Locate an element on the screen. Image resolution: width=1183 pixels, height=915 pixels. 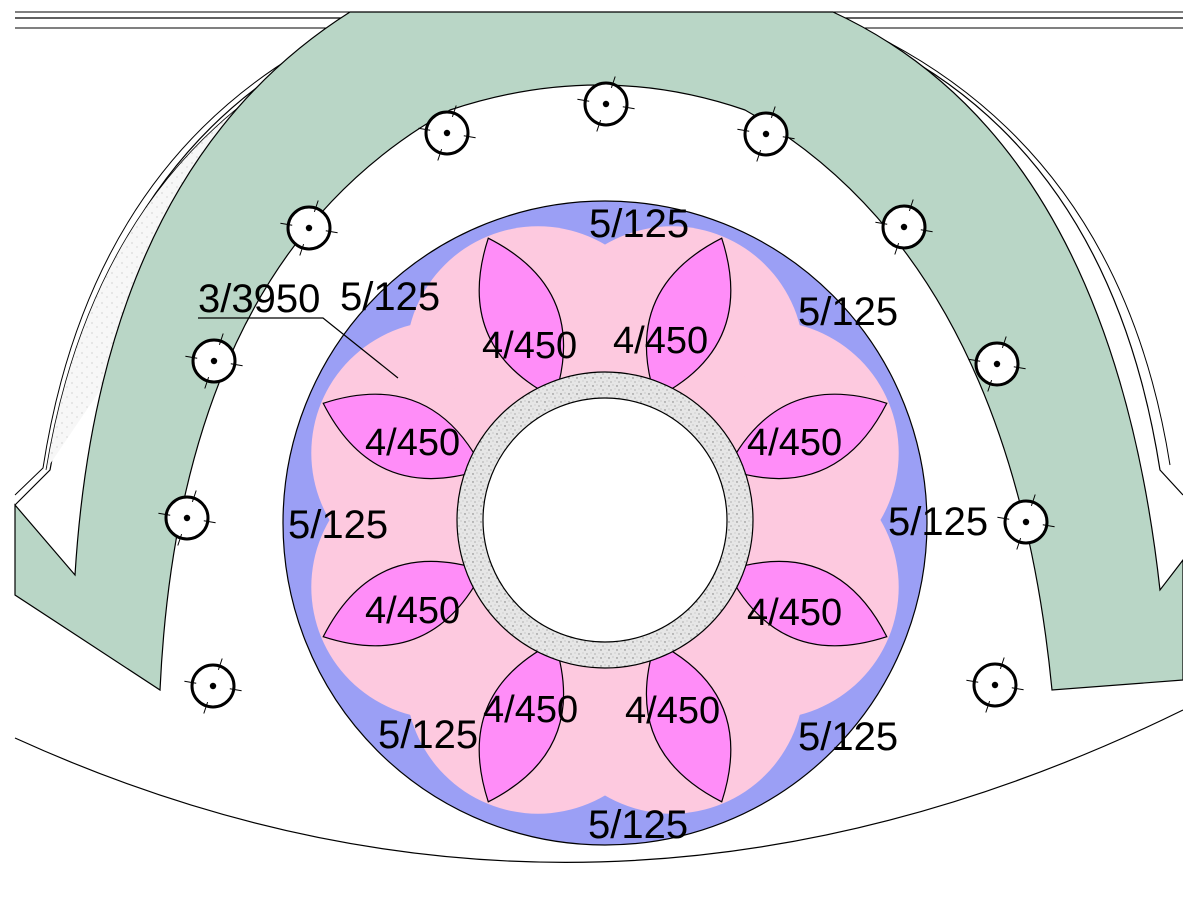
petal-label-lower-left: 4/450 is located at coordinates (530, 710).